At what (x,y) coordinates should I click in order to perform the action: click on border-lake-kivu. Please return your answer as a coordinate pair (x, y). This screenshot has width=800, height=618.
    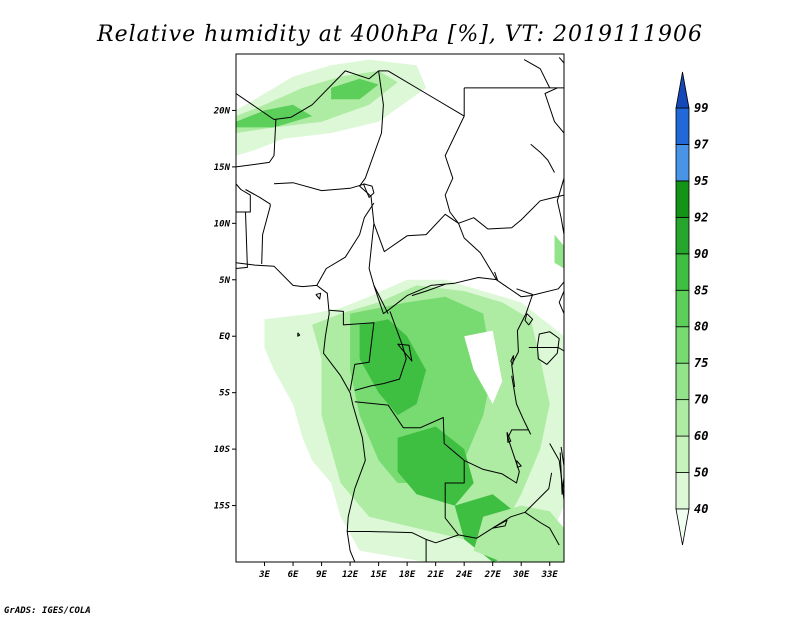
    Looking at the image, I should click on (512, 360).